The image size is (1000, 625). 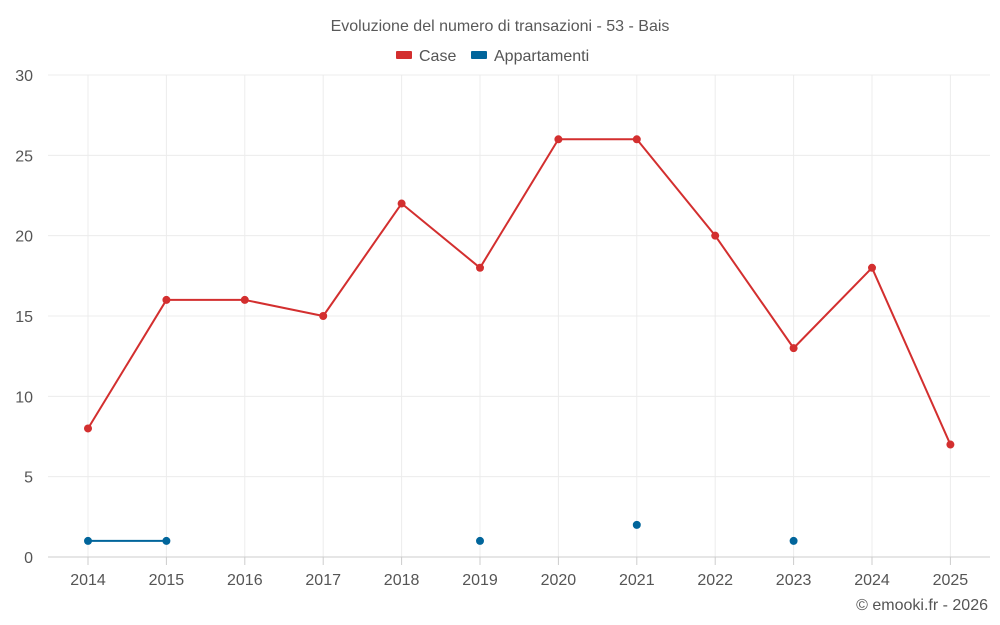 I want to click on y-tick-label: 20, so click(x=24, y=237).